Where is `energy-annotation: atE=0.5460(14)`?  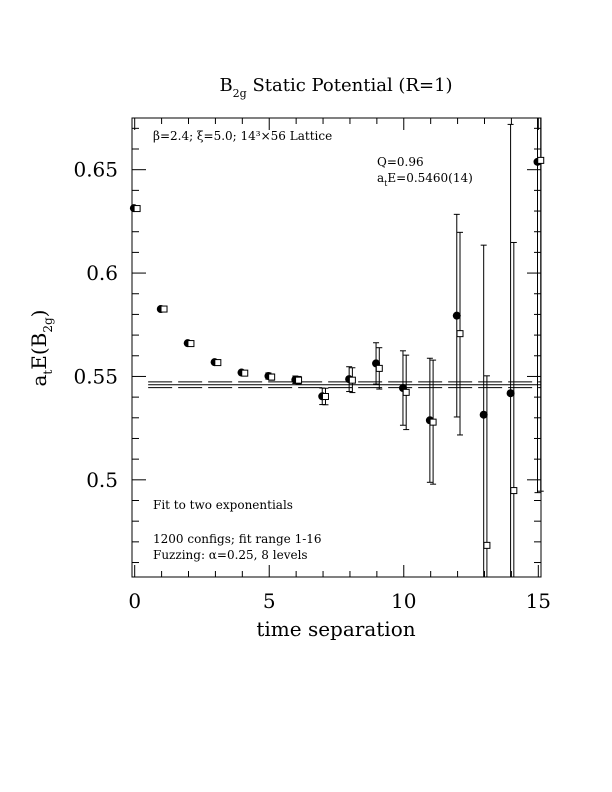 energy-annotation: atE=0.5460(14) is located at coordinates (425, 179).